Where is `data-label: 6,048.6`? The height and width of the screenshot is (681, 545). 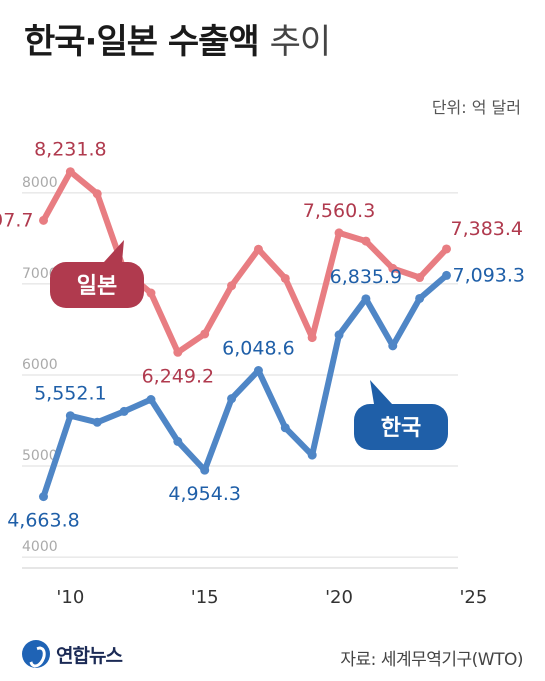
data-label: 6,048.6 is located at coordinates (258, 349).